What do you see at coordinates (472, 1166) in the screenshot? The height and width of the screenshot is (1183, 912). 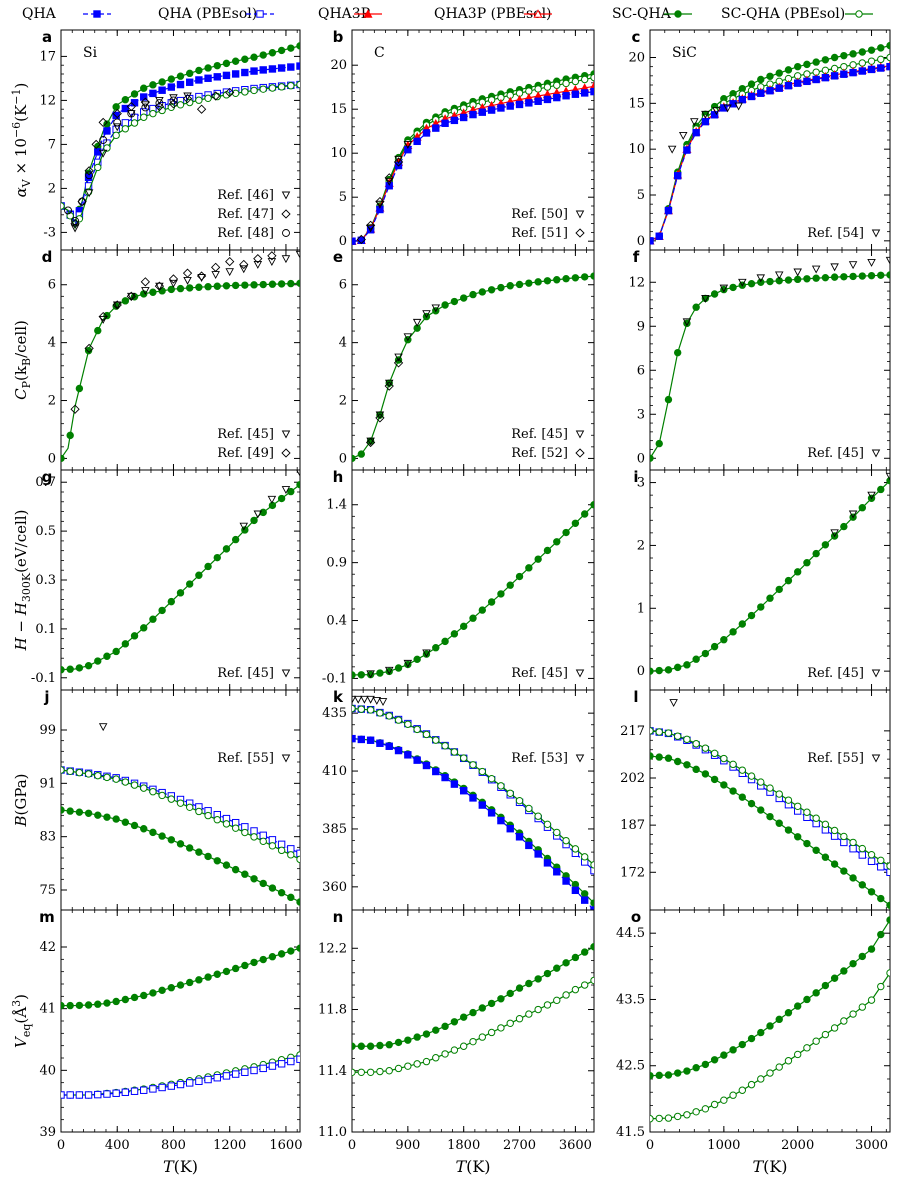 I see `x-axis-title: T(K)` at bounding box center [472, 1166].